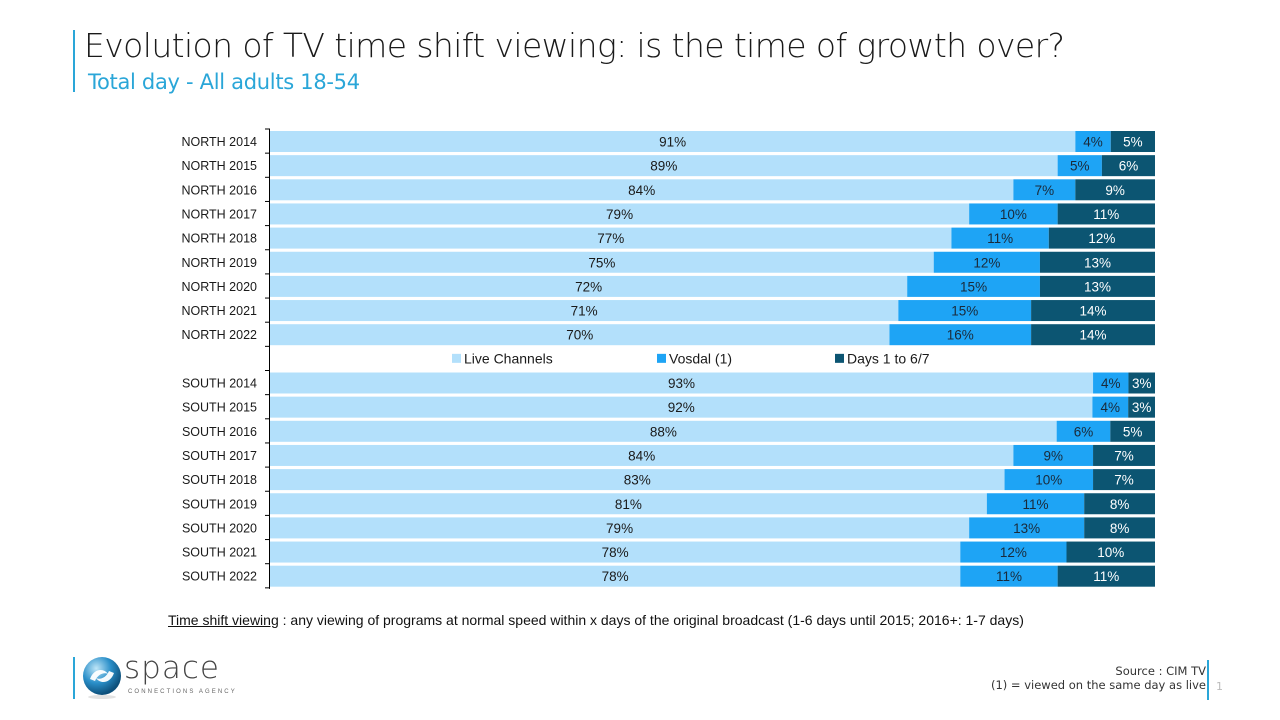 This screenshot has height=720, width=1280. Describe the element at coordinates (1219, 686) in the screenshot. I see `page-number: 1` at that location.